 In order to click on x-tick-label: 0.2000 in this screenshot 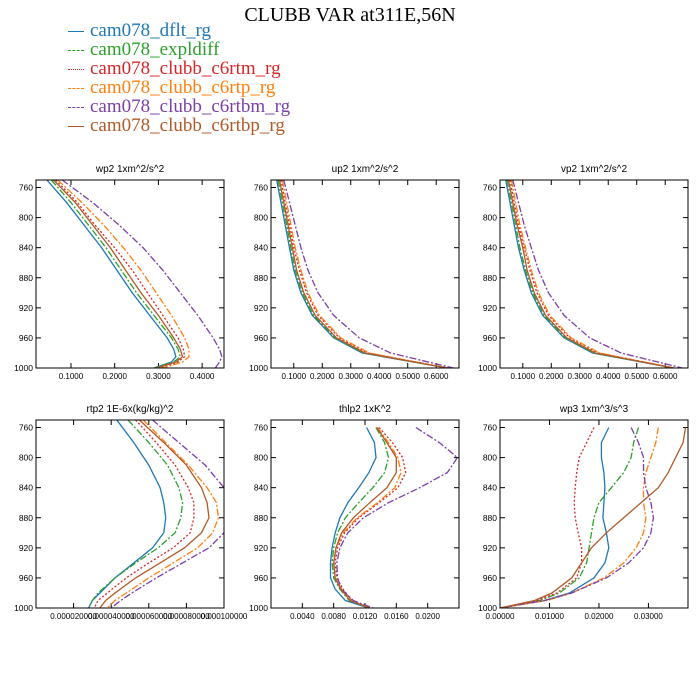, I will do `click(322, 376)`.